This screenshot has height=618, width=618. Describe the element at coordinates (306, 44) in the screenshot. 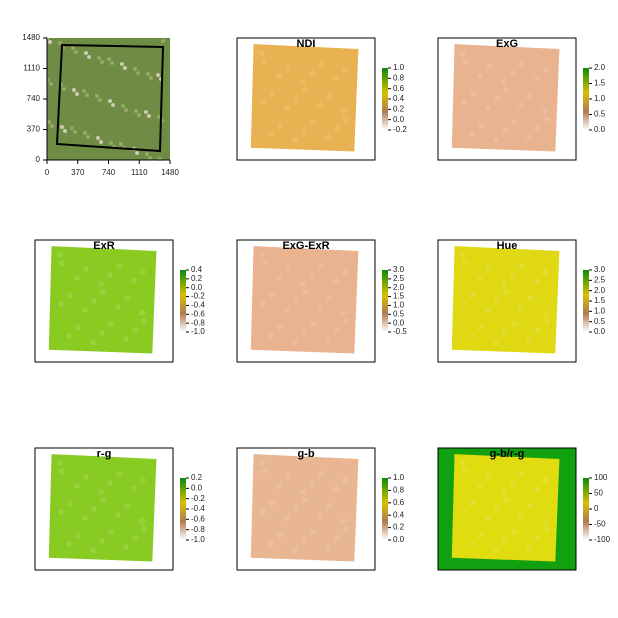

I see `panel-title: NDI` at that location.